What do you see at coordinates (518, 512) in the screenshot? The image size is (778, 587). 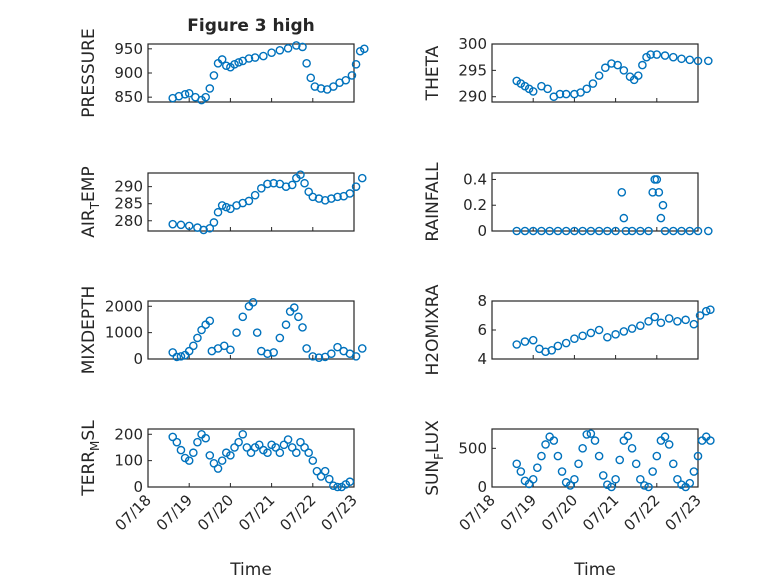 I see `x-tick-label: 07/19` at bounding box center [518, 512].